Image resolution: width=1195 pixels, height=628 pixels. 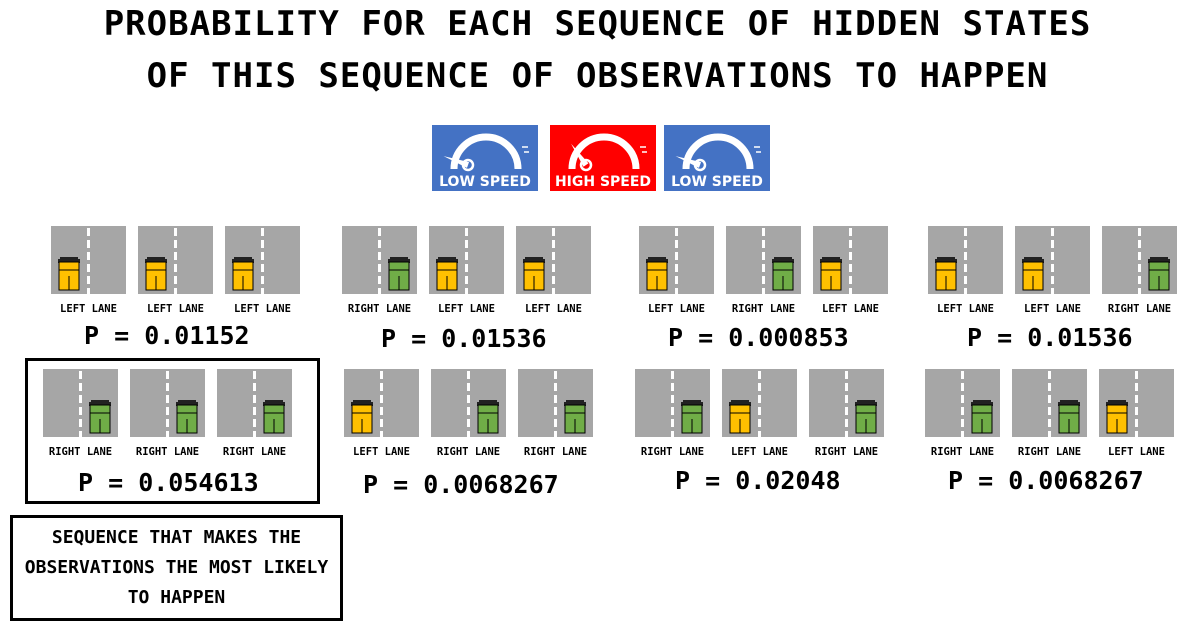 What do you see at coordinates (603, 182) in the screenshot?
I see `observation-label: HIGH SPEED` at bounding box center [603, 182].